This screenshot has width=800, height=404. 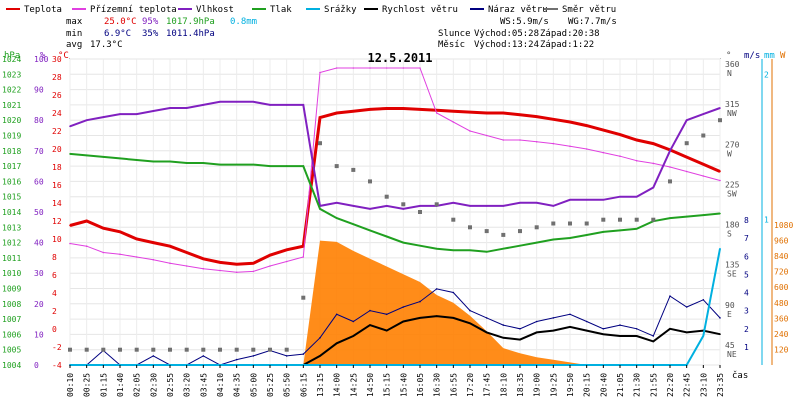 What do you see at coordinates (54, 257) in the screenshot?
I see `celsius-tick: 8` at bounding box center [54, 257].